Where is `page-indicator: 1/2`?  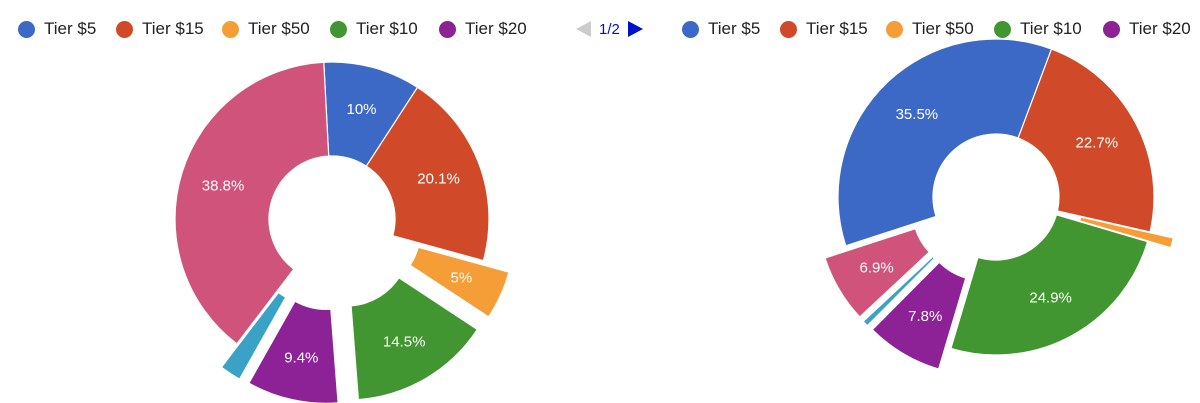
page-indicator: 1/2 is located at coordinates (609, 29).